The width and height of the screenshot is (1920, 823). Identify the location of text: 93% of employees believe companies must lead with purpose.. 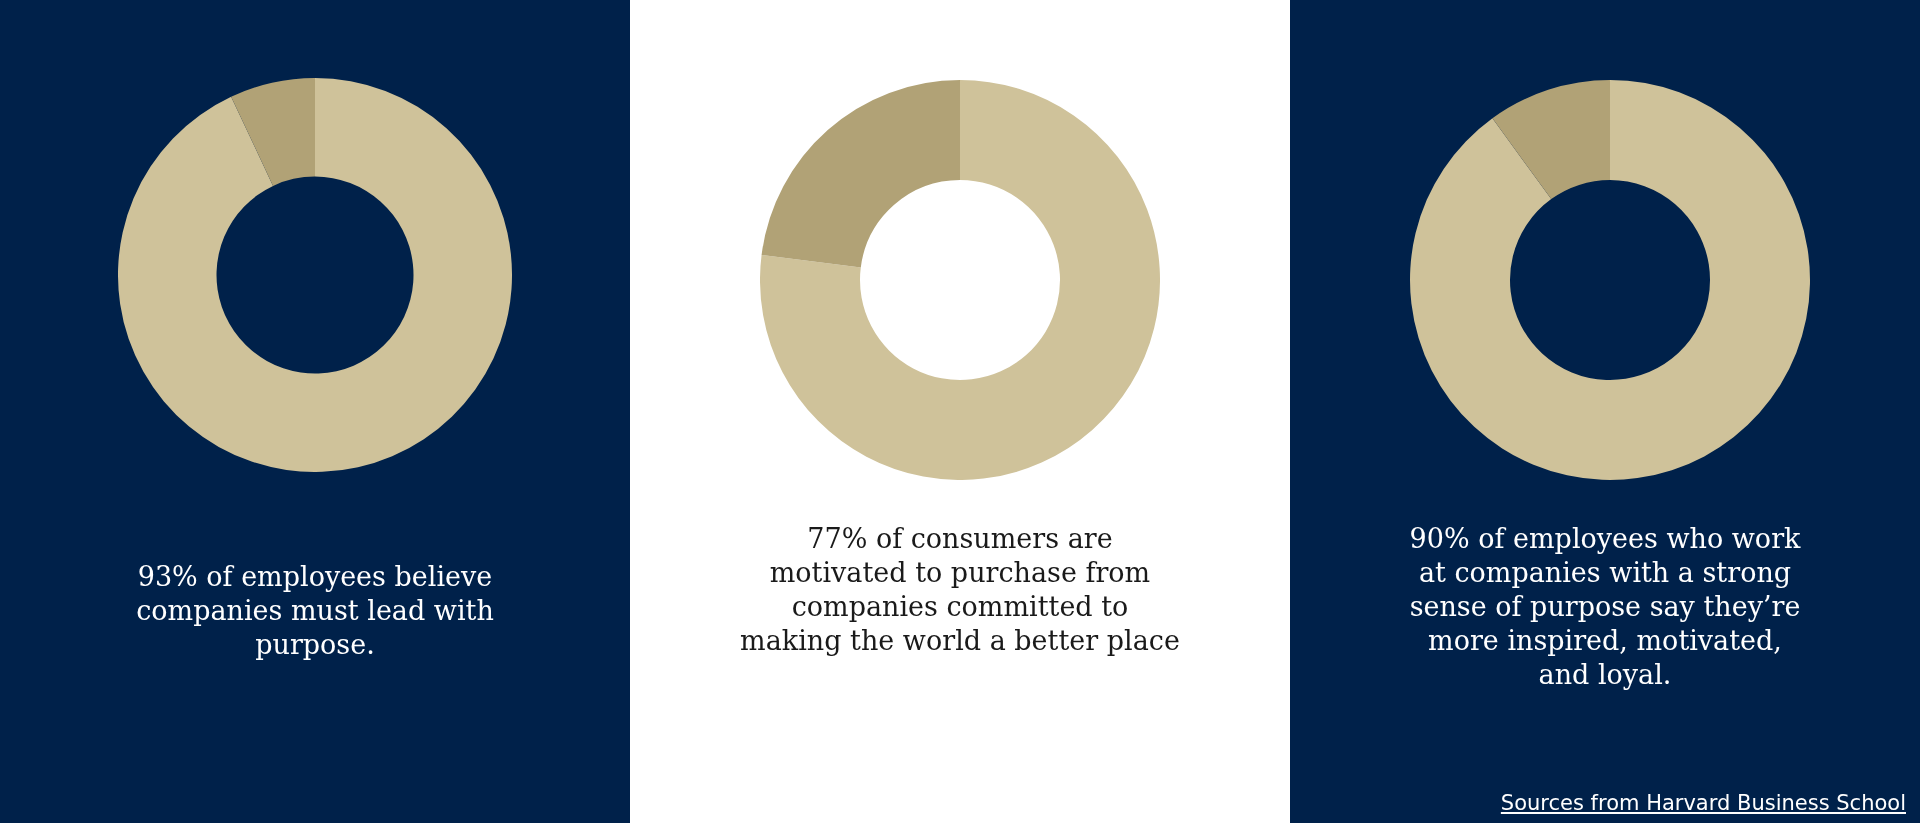
(315, 611).